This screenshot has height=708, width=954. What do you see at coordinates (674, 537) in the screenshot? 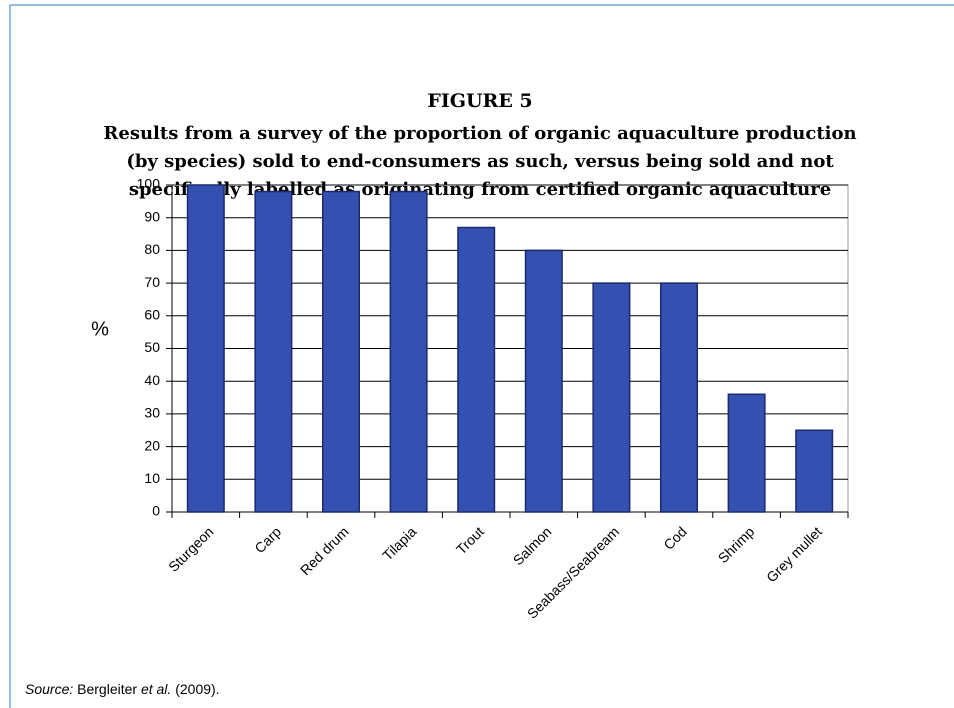
I see `x-tick-label: Cod` at bounding box center [674, 537].